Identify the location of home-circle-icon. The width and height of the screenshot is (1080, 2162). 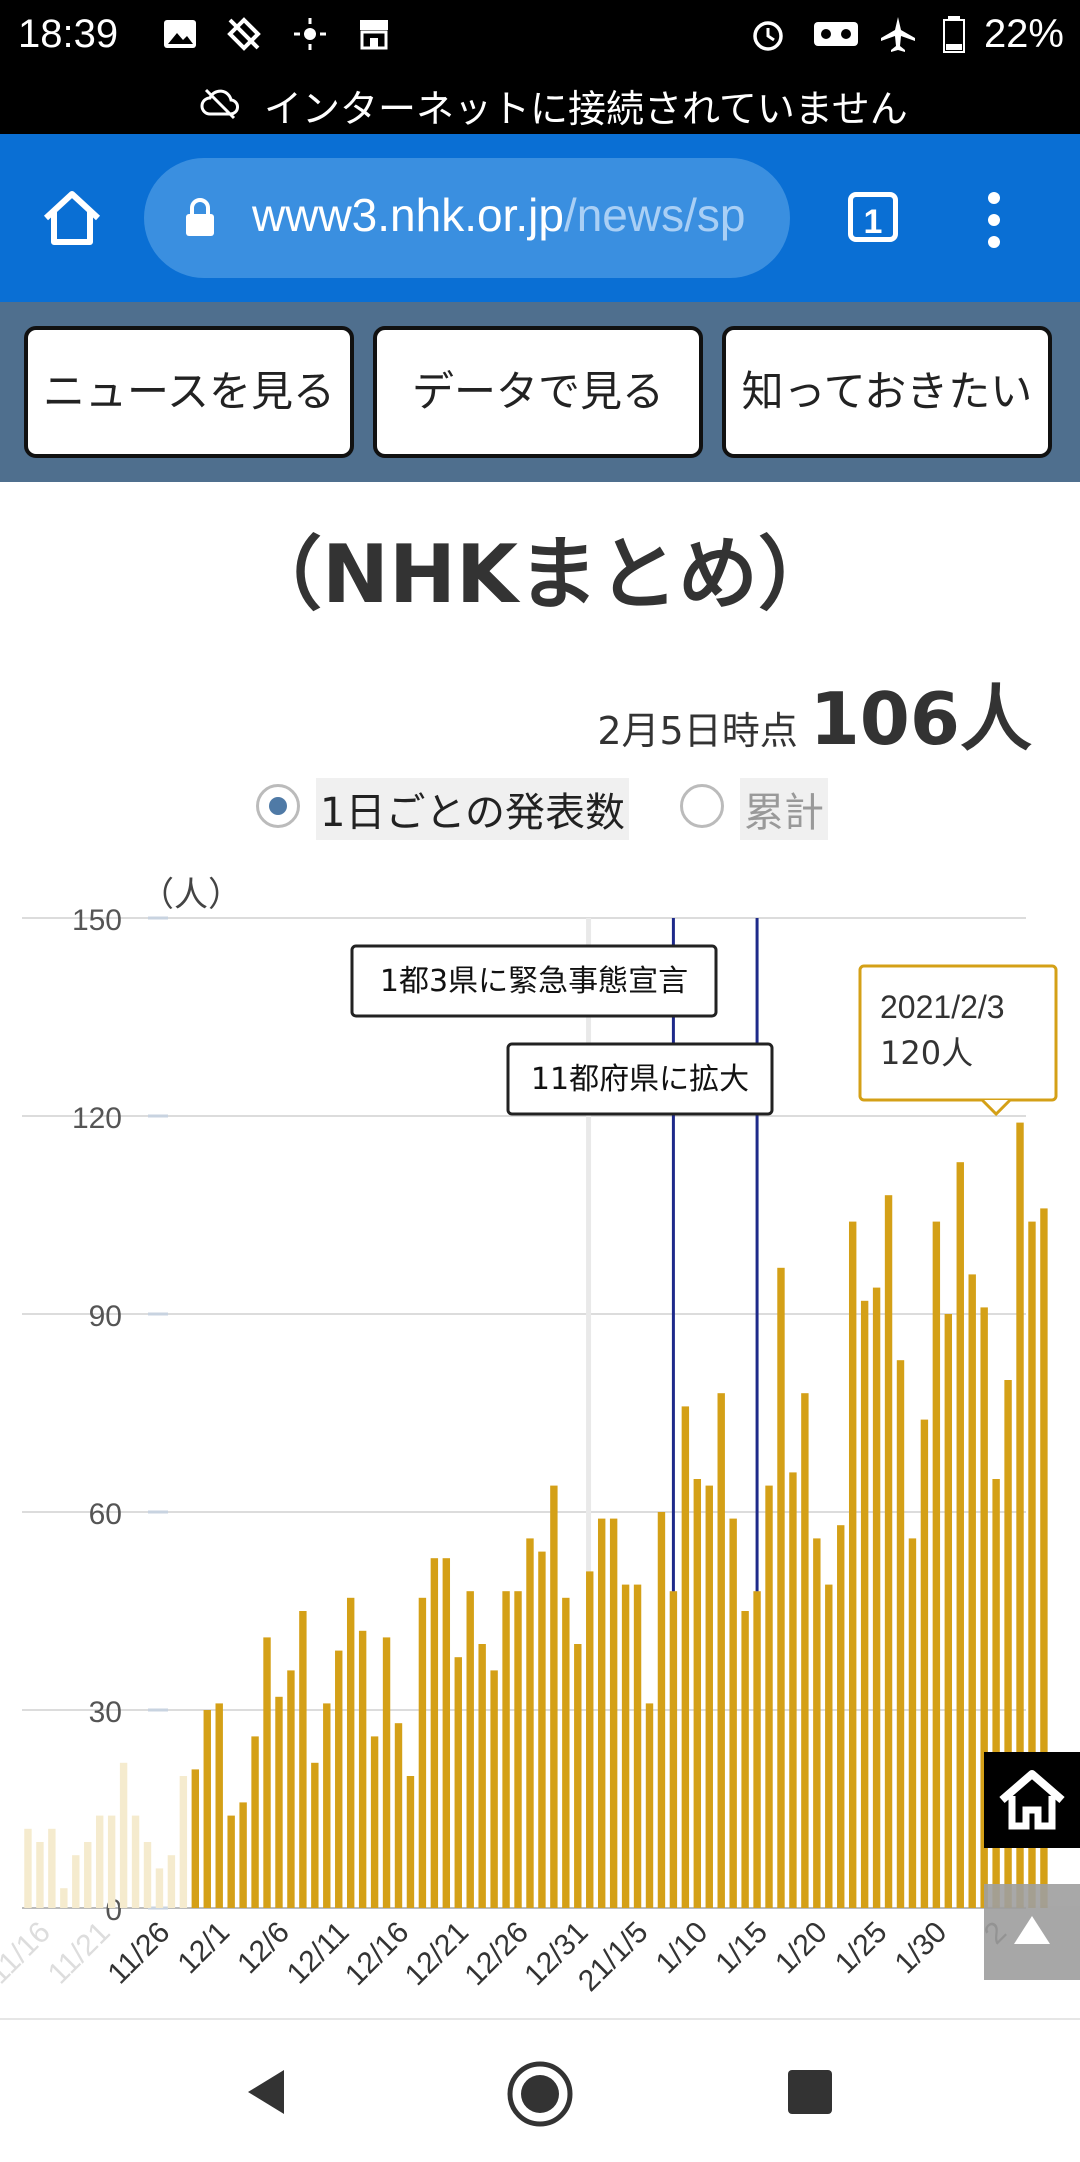
(540, 2094).